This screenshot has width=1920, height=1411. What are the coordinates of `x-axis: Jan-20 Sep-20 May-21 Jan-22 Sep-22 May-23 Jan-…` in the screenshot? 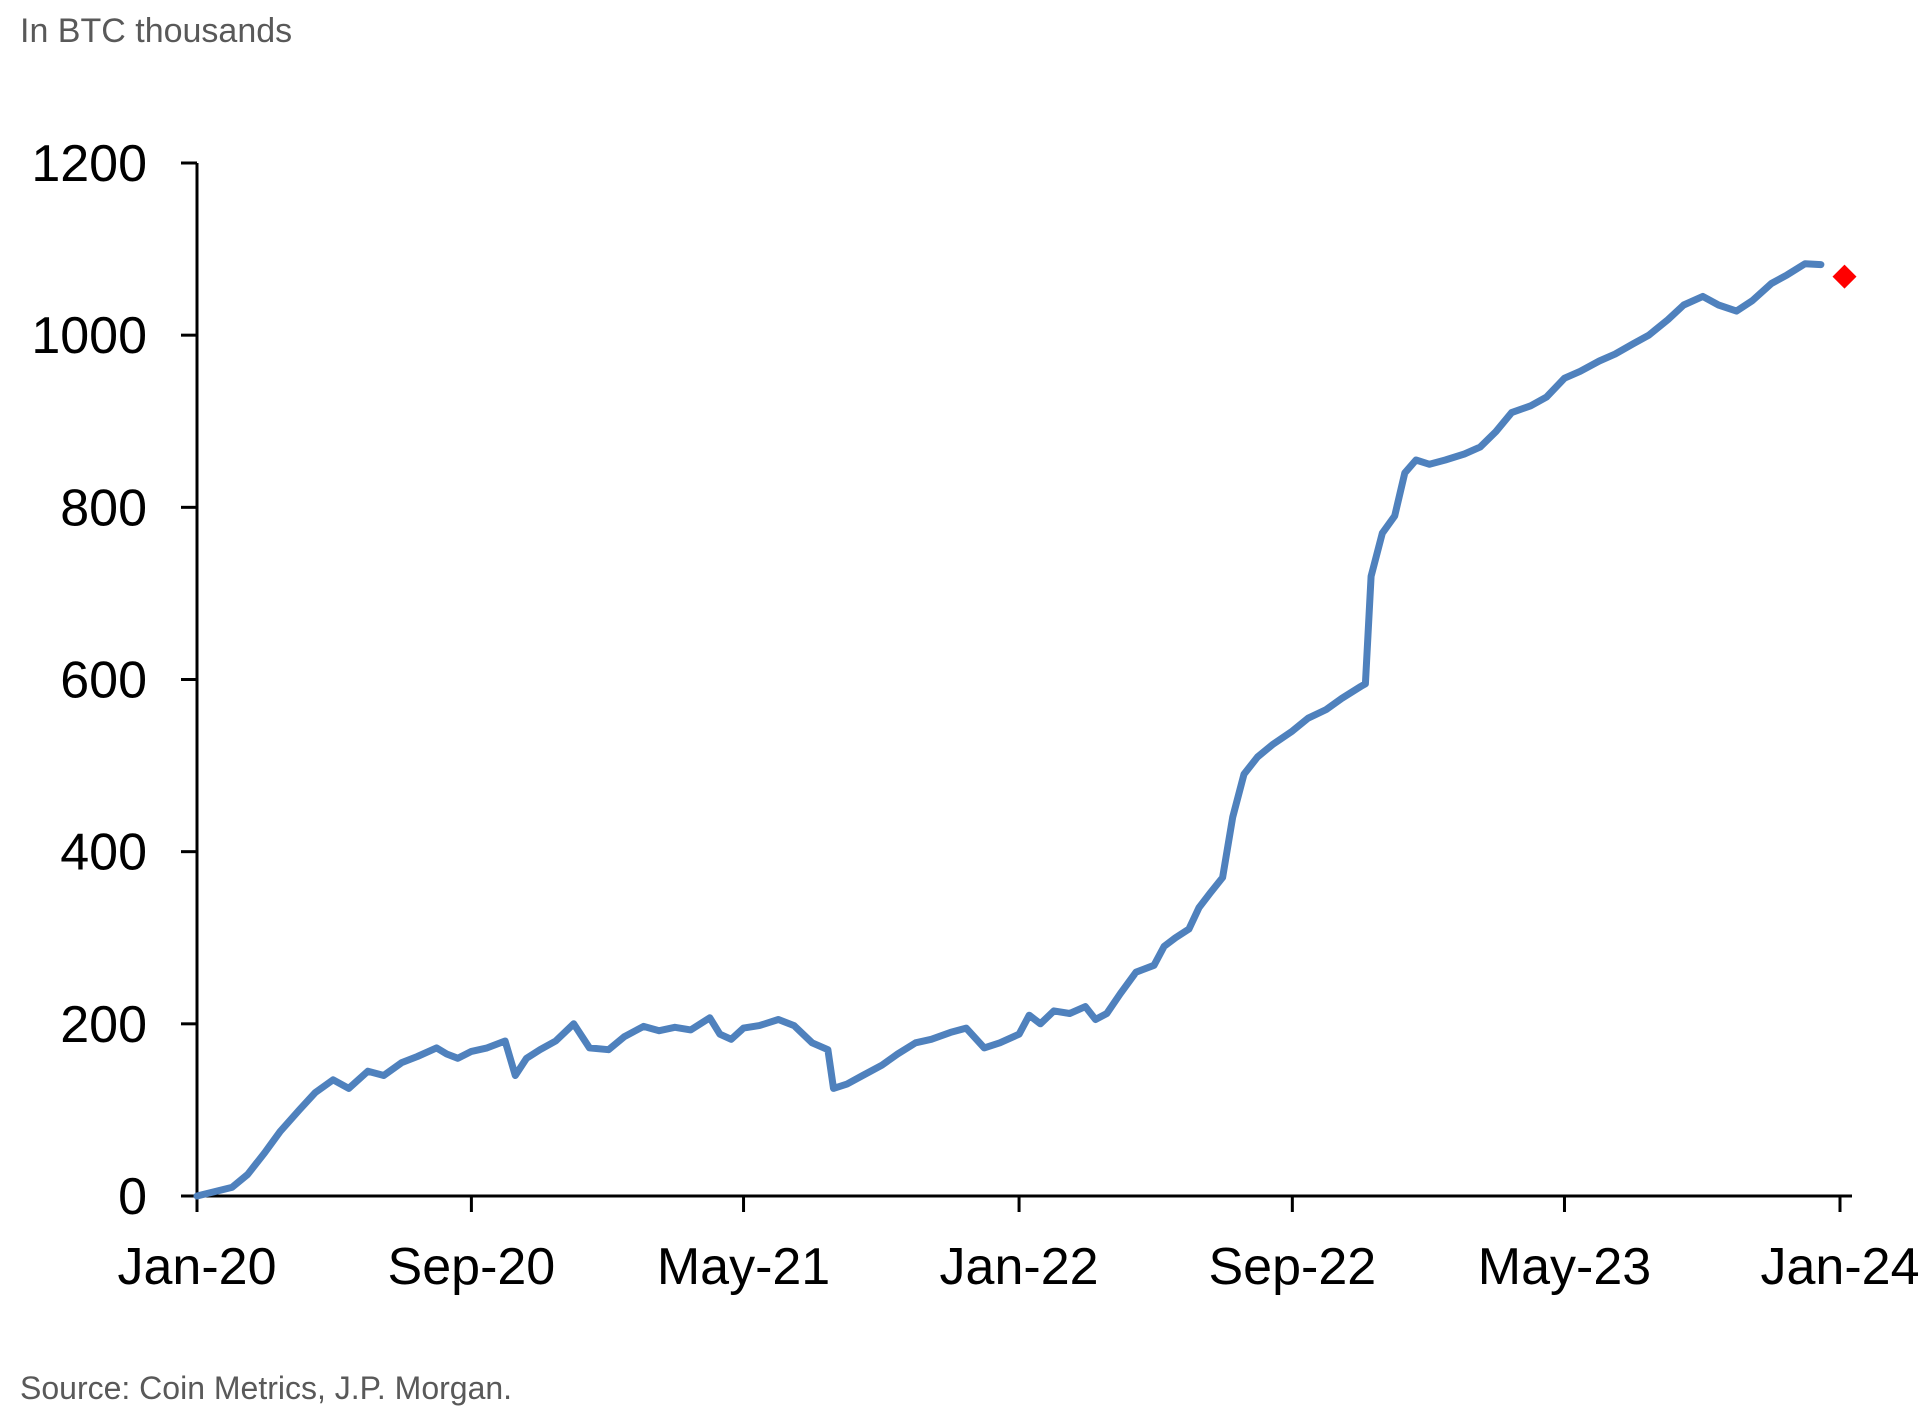 It's located at (1019, 1245).